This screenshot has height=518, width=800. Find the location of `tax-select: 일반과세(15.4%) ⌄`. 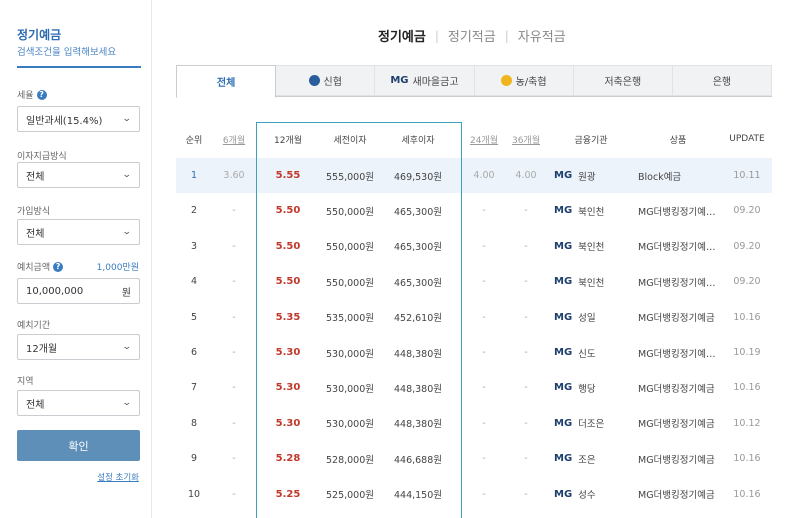

tax-select: 일반과세(15.4%) ⌄ is located at coordinates (78, 119).